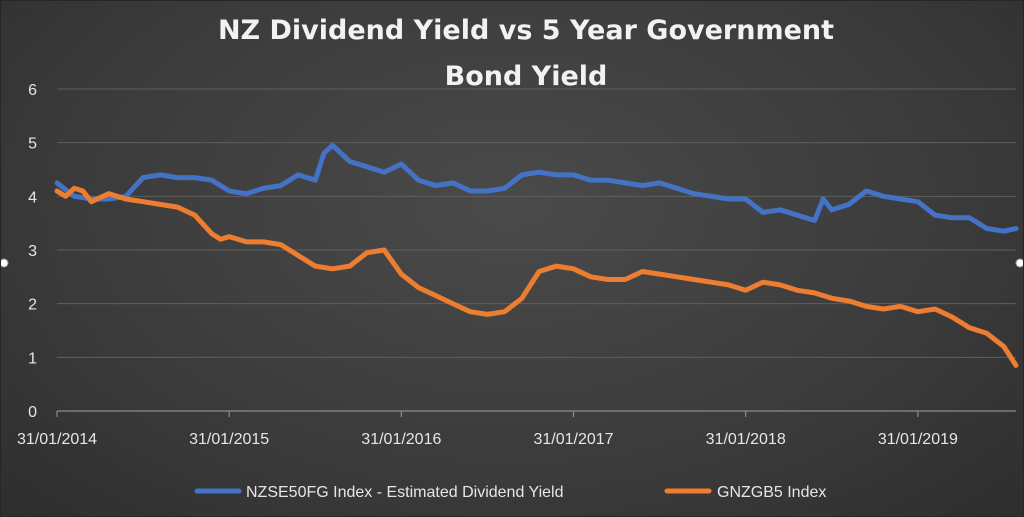 The width and height of the screenshot is (1024, 517). I want to click on x-tick-label: 31/01/2014, so click(57, 439).